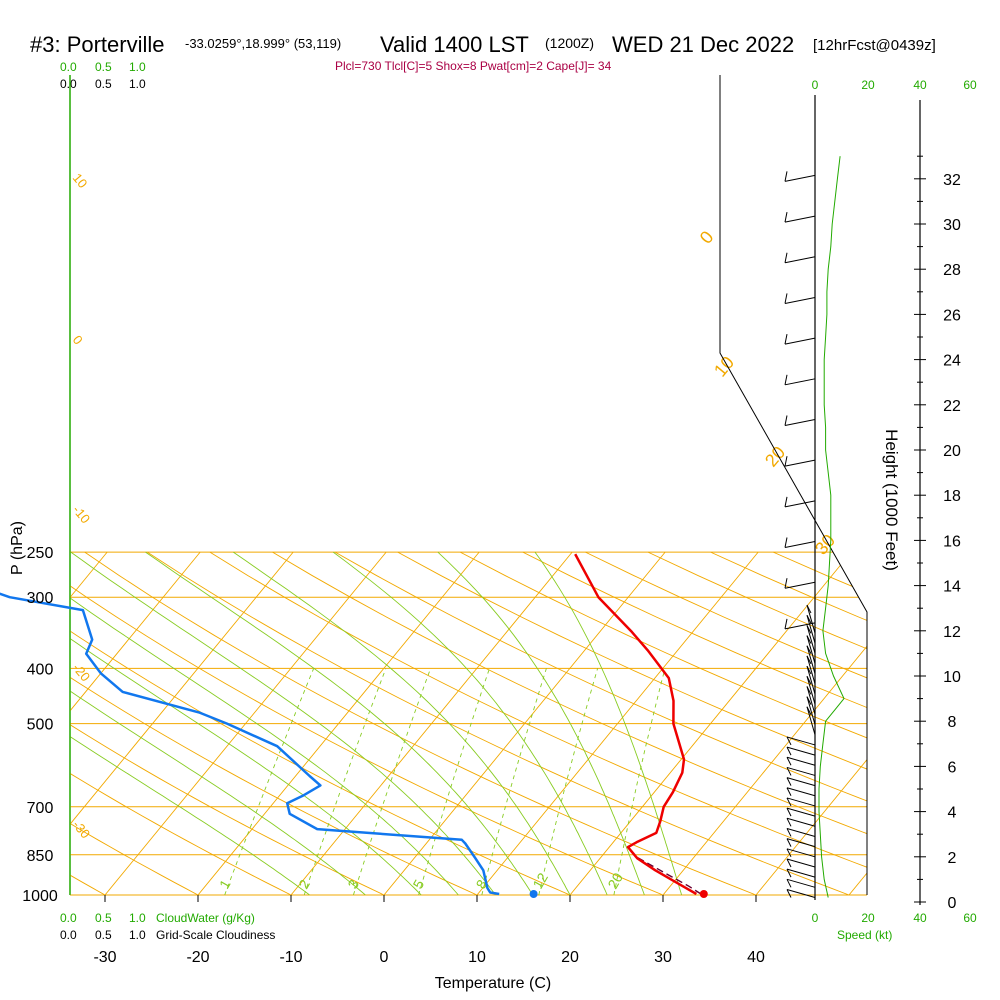 The image size is (1000, 1000). Describe the element at coordinates (703, 44) in the screenshot. I see `valid-date: WED 21 Dec 2022` at that location.